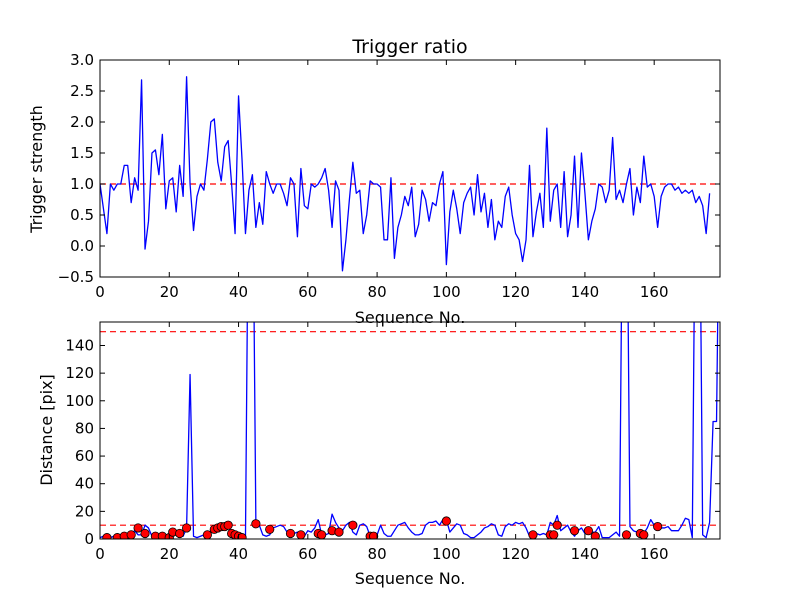 The width and height of the screenshot is (800, 600). What do you see at coordinates (654, 554) in the screenshot?
I see `bottom-x-tick-label: 160` at bounding box center [654, 554].